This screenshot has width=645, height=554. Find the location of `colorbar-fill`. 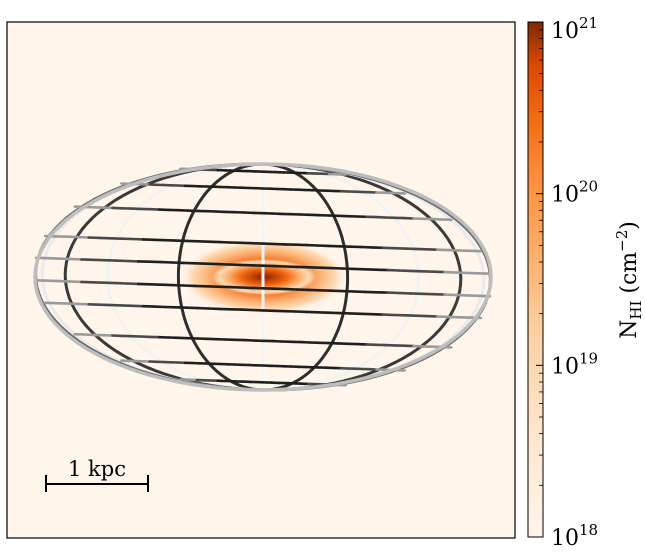

colorbar-fill is located at coordinates (535, 279).